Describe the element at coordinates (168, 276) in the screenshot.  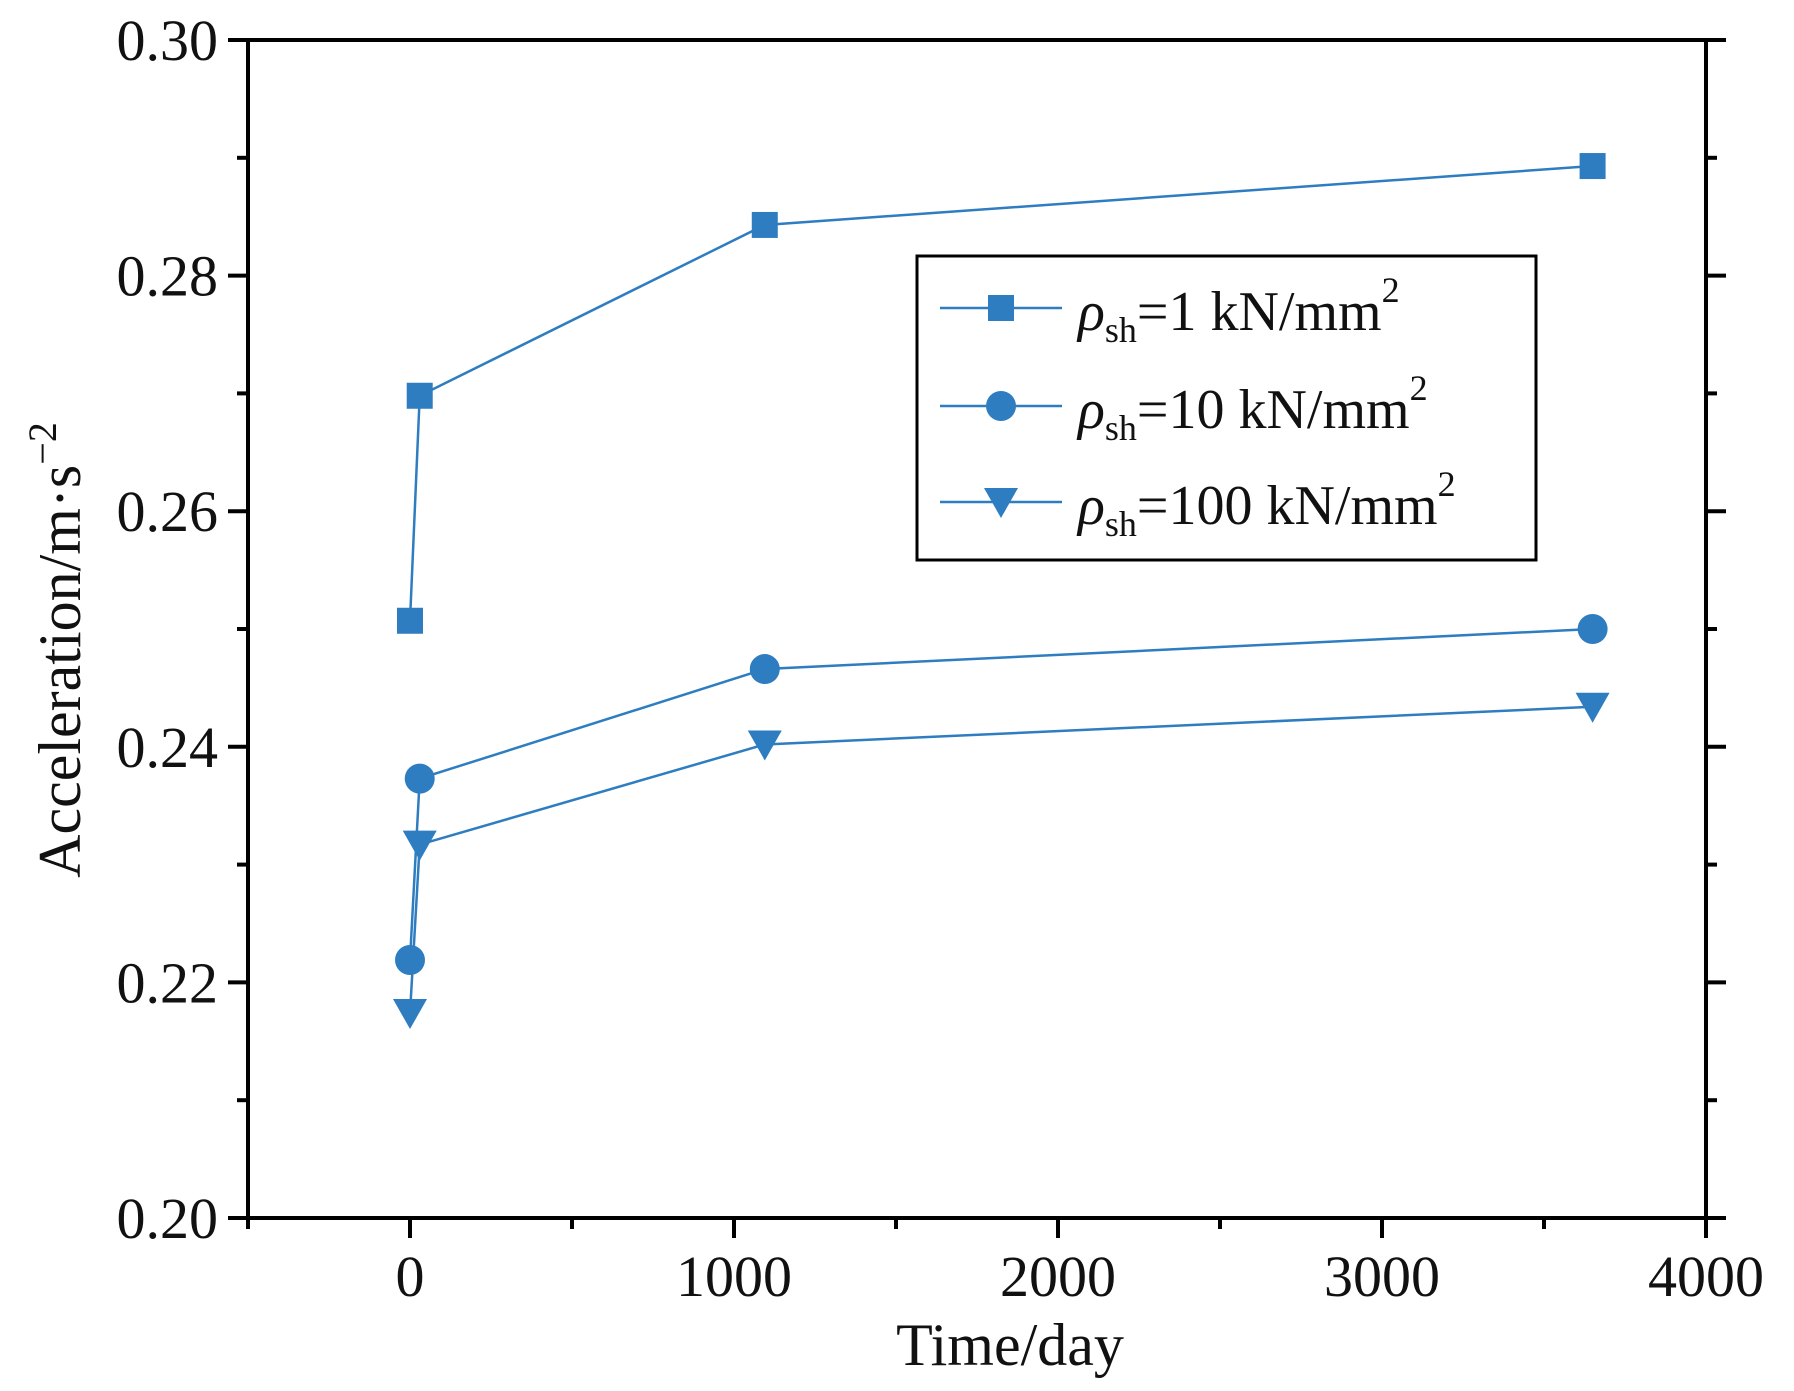
I see `y-tick-label: 0.28` at that location.